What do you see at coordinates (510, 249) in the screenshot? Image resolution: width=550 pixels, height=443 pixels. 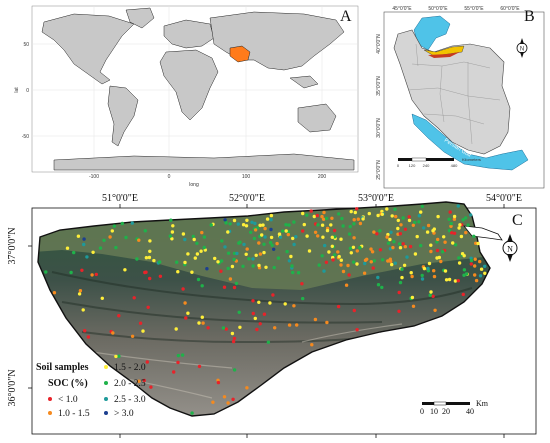 I see `north-symbol: N` at bounding box center [510, 249].